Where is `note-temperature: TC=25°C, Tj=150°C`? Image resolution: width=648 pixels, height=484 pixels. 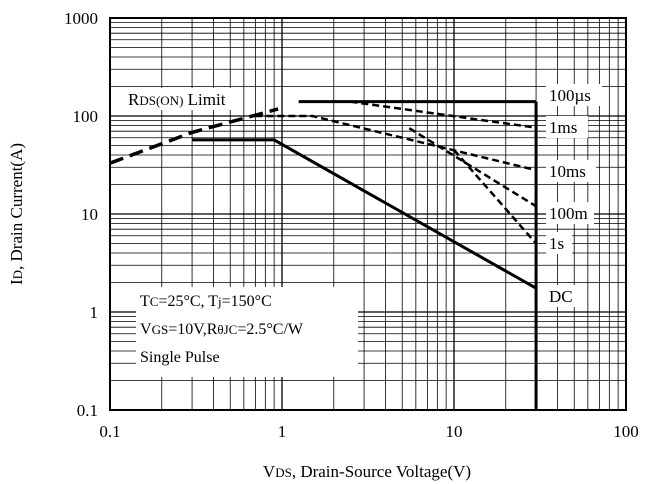
note-temperature: TC=25°C, Tj=150°C is located at coordinates (206, 301).